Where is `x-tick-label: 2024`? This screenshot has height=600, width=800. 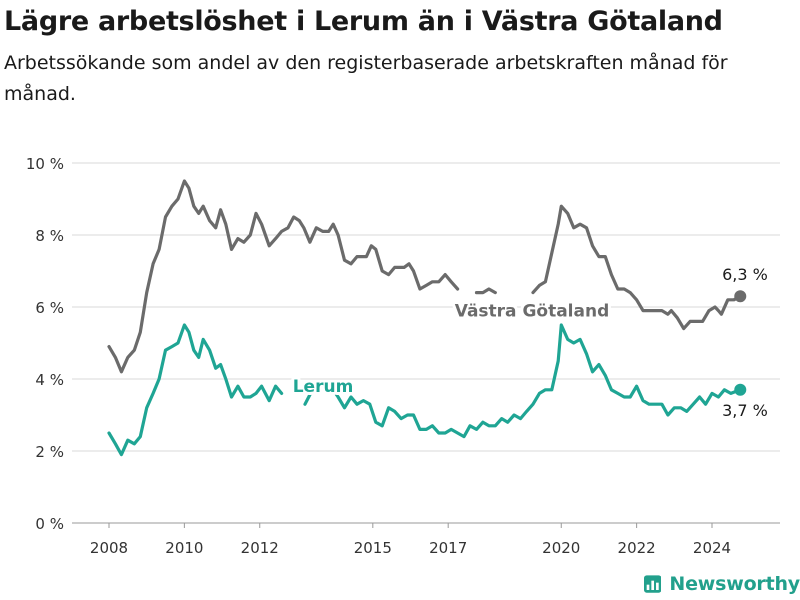 x-tick-label: 2024 is located at coordinates (712, 548).